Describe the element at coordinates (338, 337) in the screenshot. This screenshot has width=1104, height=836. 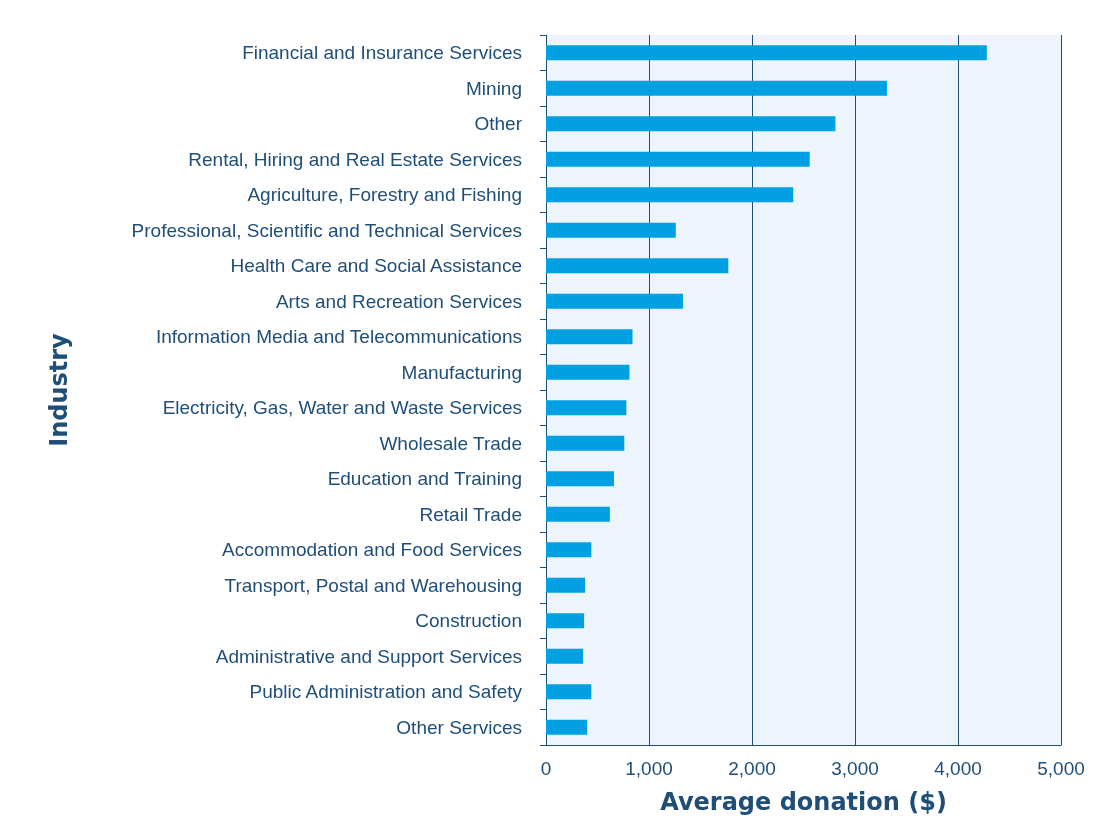
I see `y-tick-label: Information Media and Telecommunications` at that location.